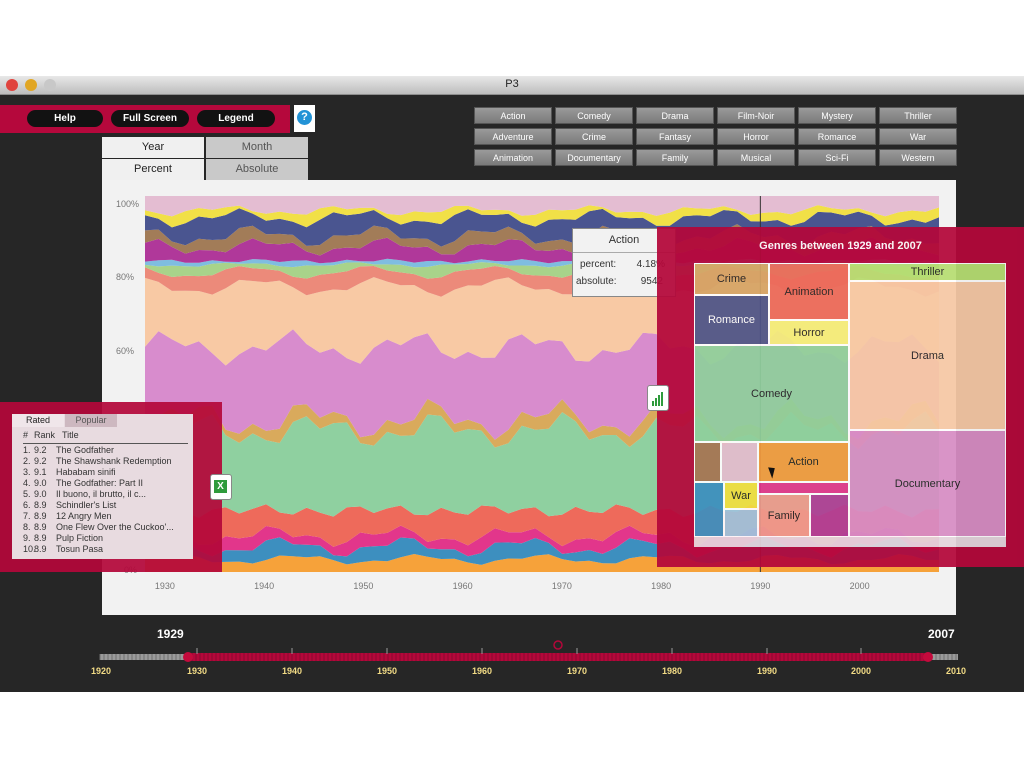  Describe the element at coordinates (153, 147) in the screenshot. I see `tab-year: Year` at that location.